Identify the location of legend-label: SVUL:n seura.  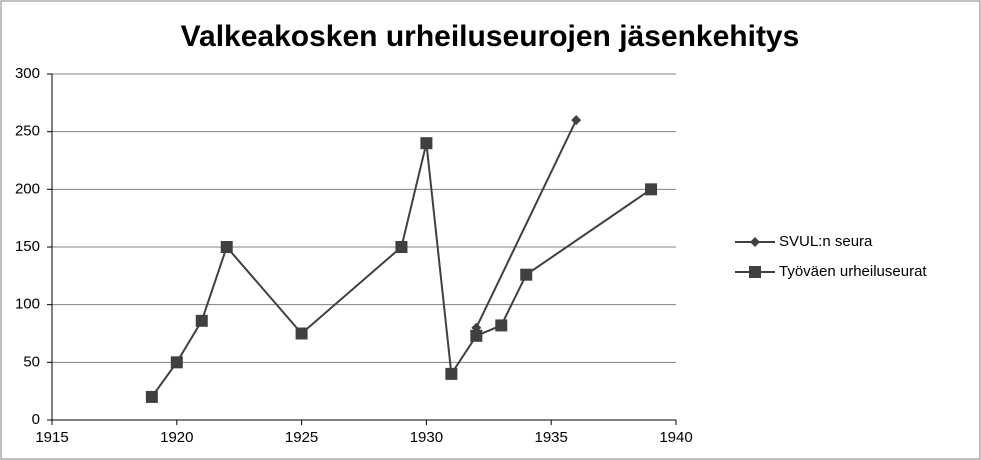
(826, 241).